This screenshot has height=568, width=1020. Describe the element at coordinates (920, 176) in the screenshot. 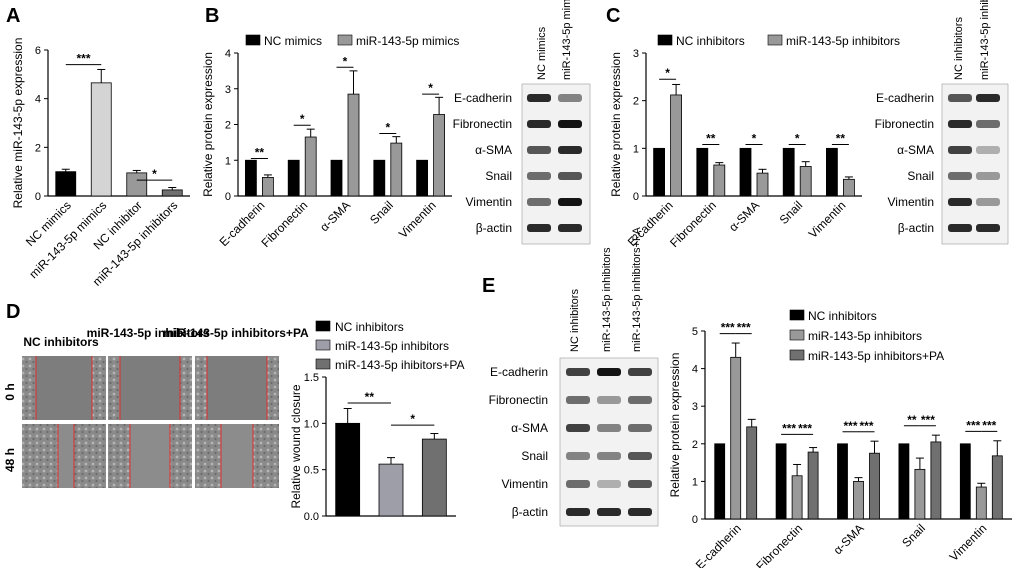

I see `blot-c-row-label: Snail` at that location.